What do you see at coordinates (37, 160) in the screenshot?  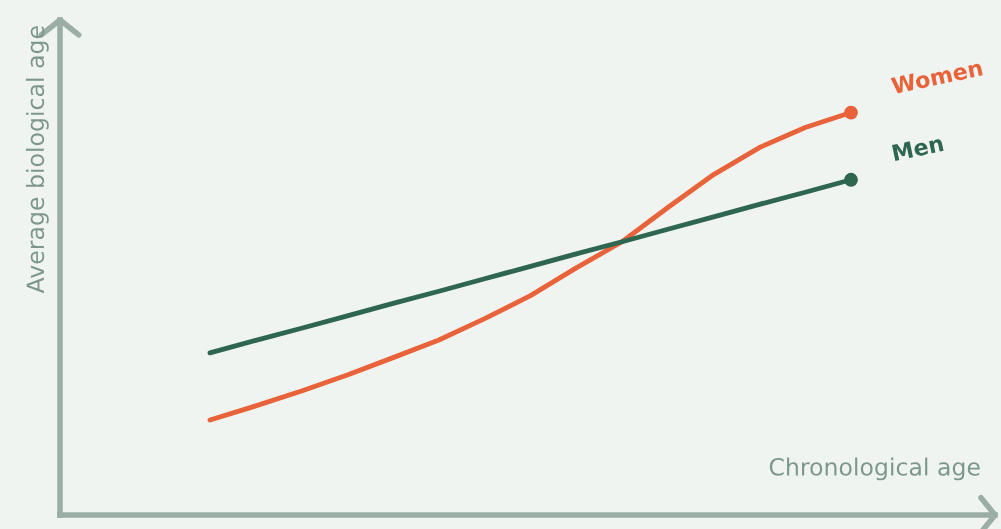 I see `text: Average biological age` at bounding box center [37, 160].